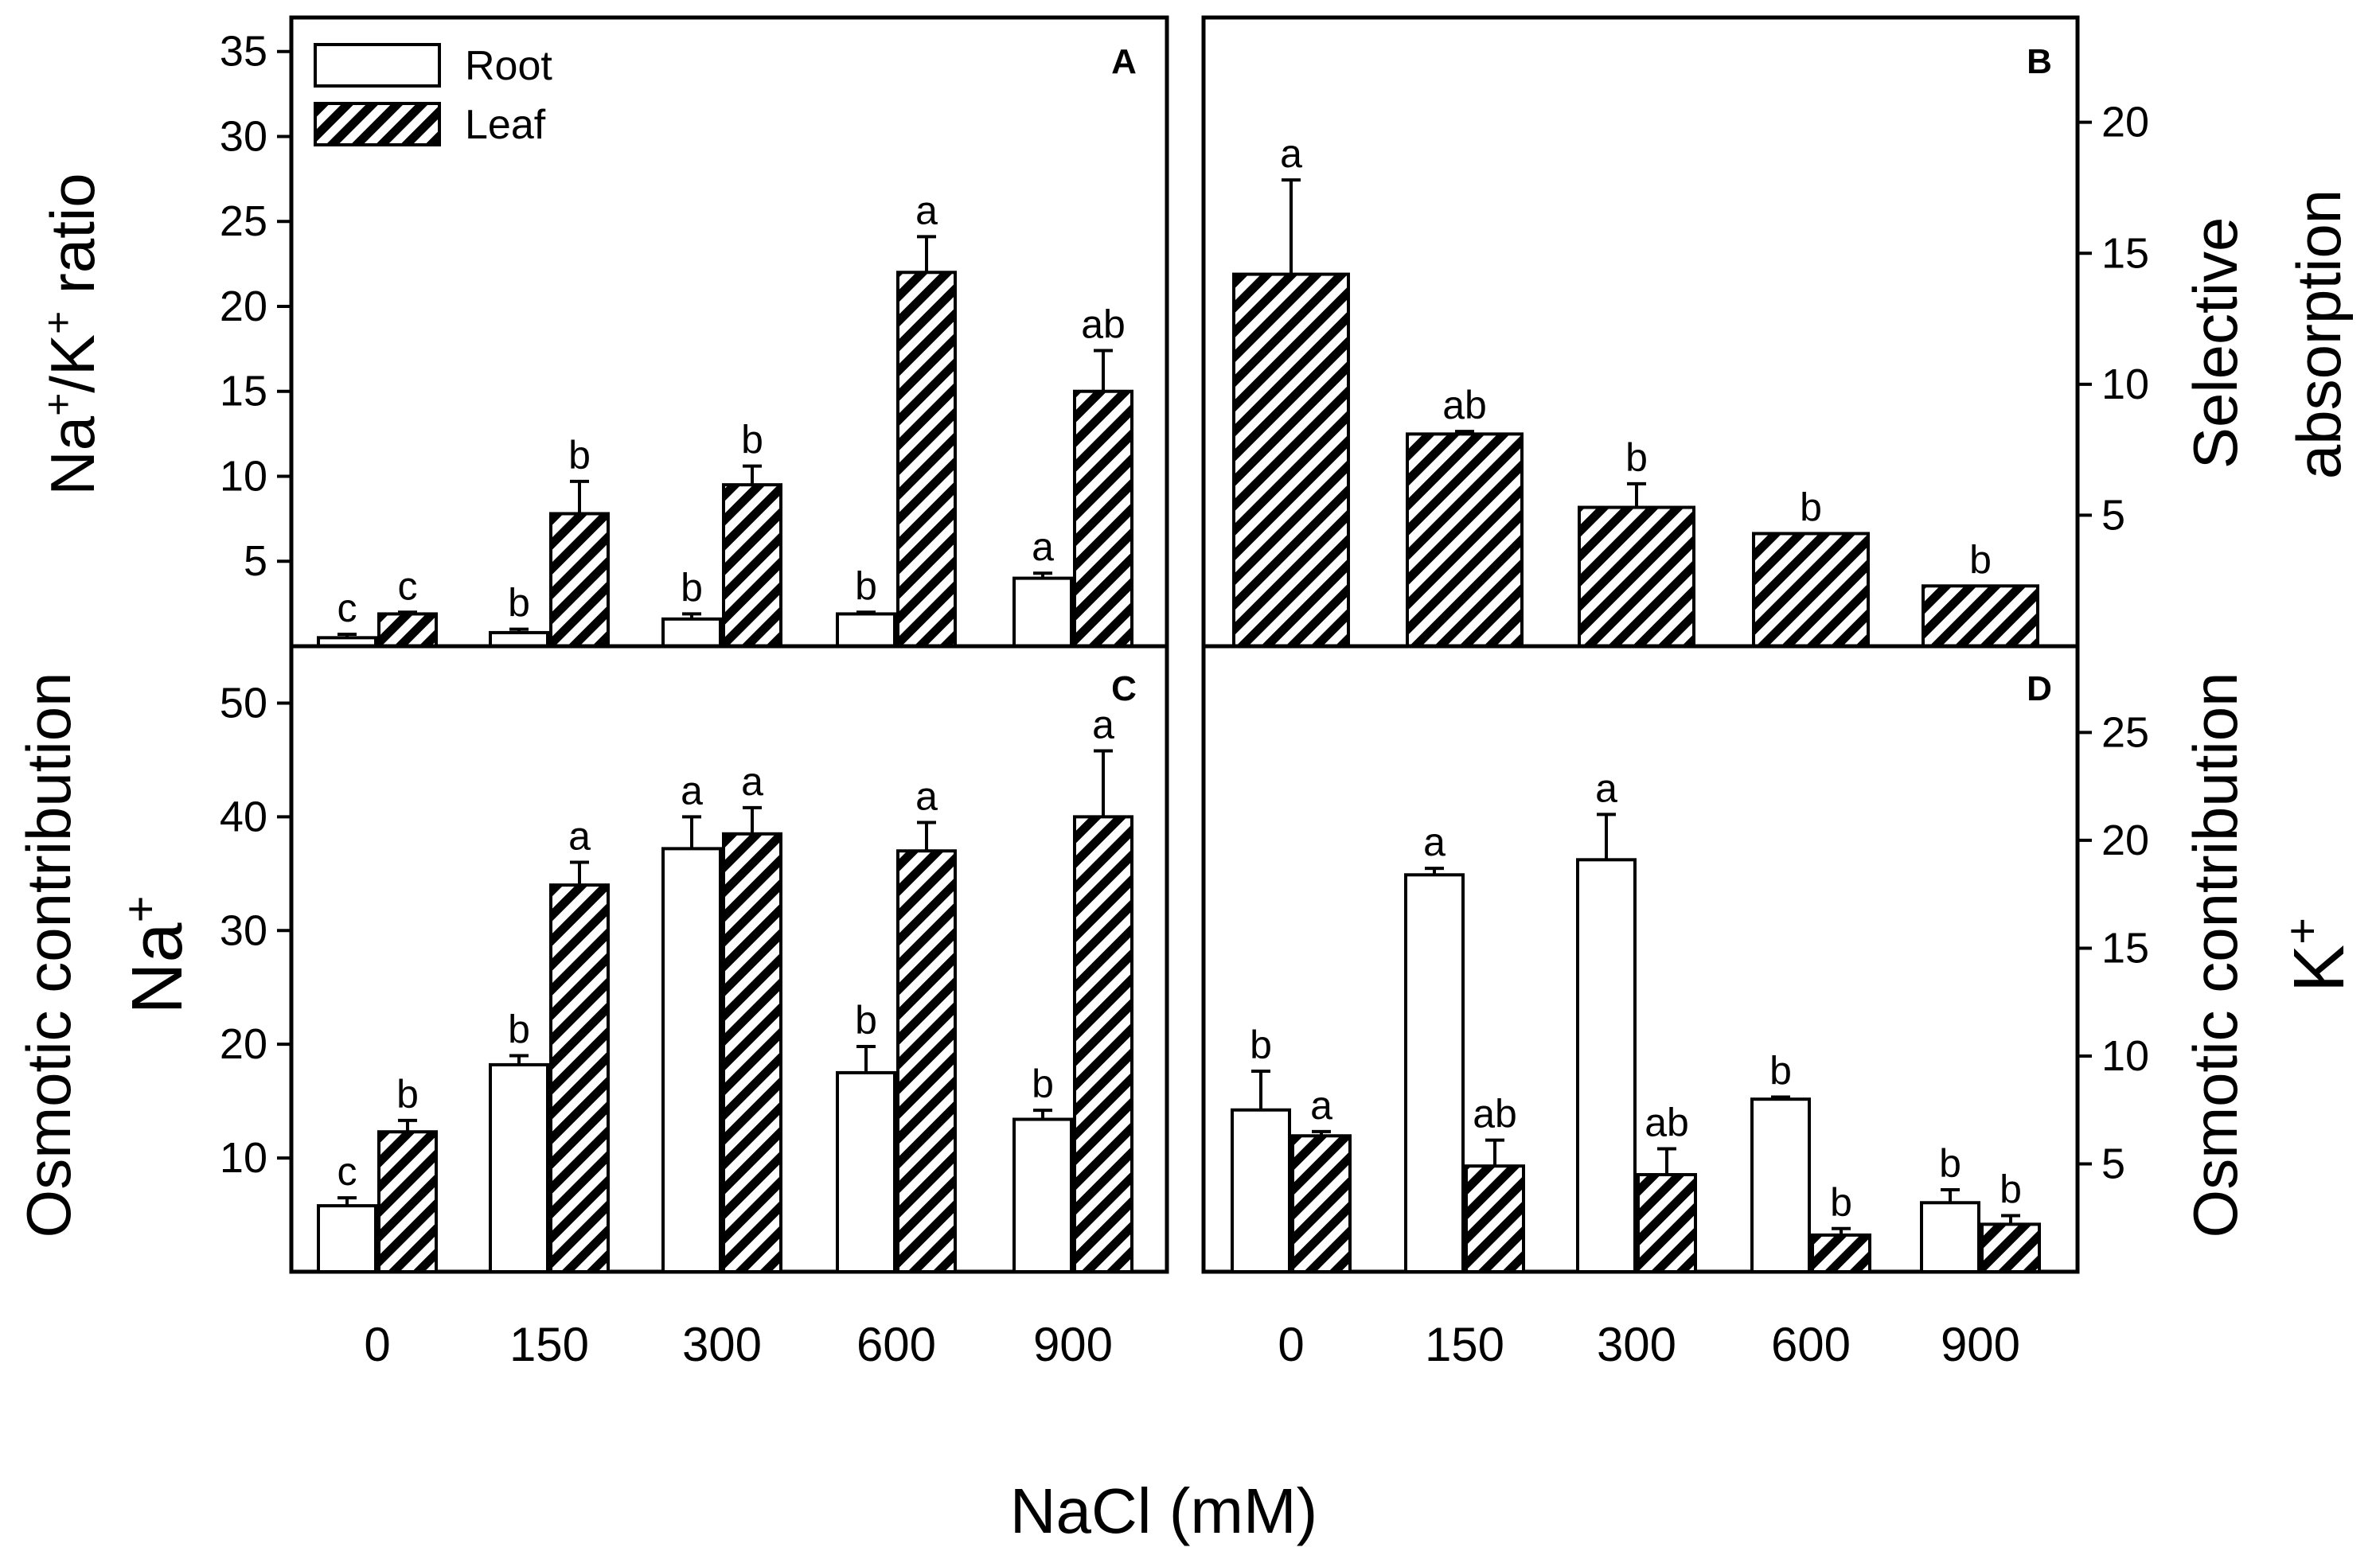  Describe the element at coordinates (1164, 1510) in the screenshot. I see `x-axis-label: NaCl (mM)` at that location.